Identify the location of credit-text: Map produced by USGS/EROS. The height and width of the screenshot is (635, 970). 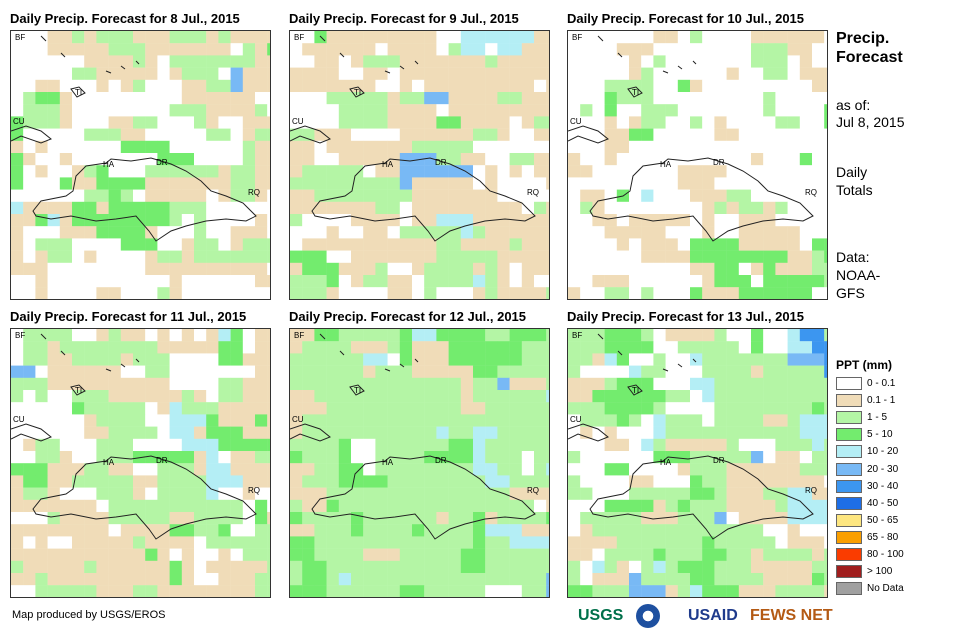
(89, 615).